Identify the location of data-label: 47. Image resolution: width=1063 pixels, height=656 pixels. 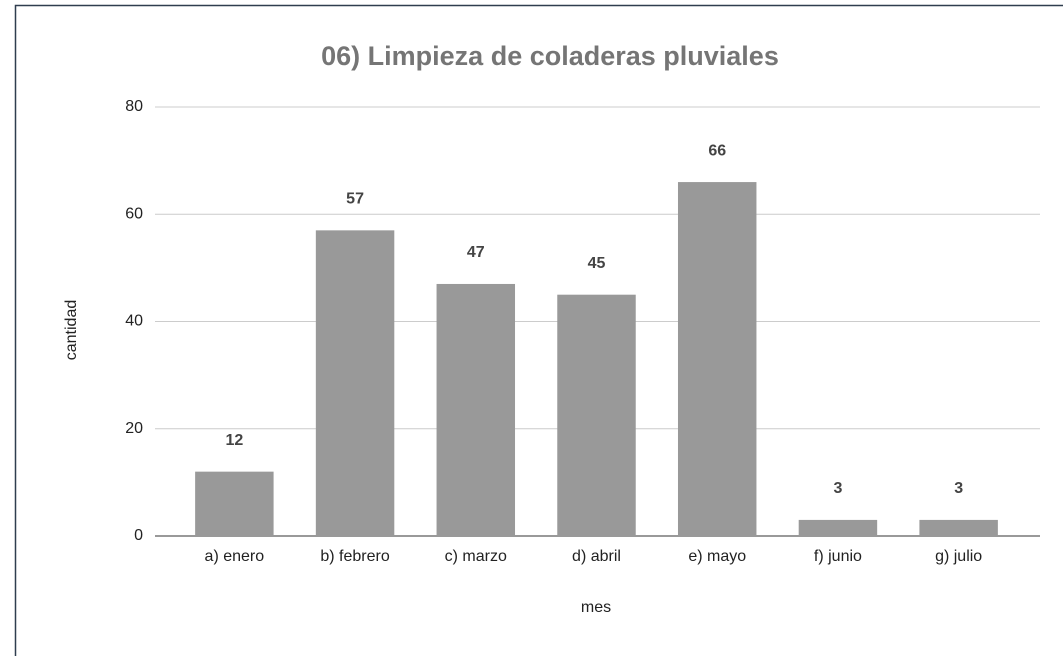
(476, 252).